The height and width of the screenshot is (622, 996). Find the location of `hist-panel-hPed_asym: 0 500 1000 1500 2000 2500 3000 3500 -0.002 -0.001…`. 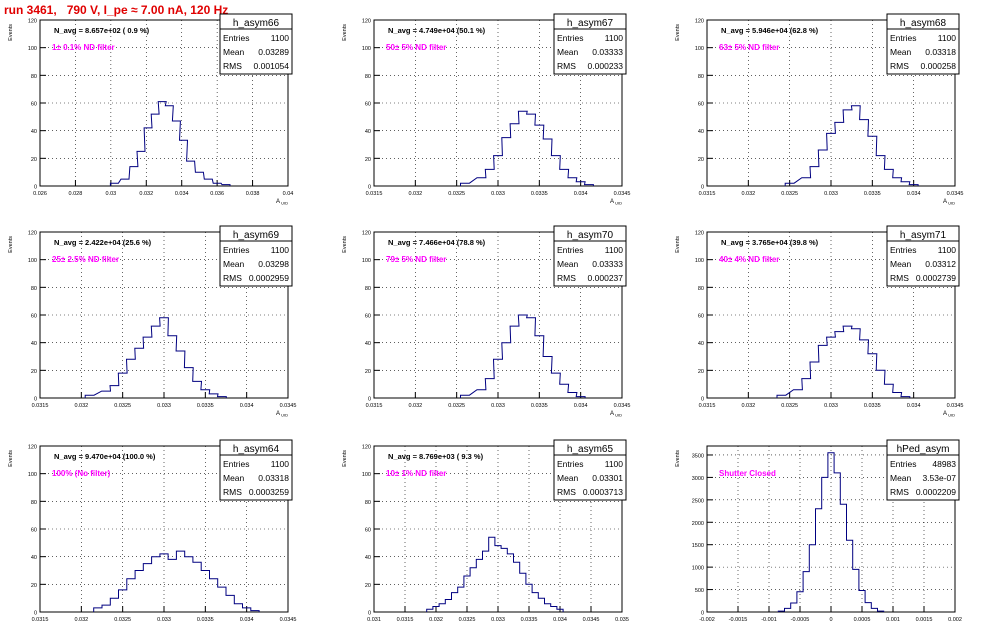

hist-panel-hPed_asym: 0 500 1000 1500 2000 2500 3000 3500 -0.002 -0.001… is located at coordinates (818, 530).